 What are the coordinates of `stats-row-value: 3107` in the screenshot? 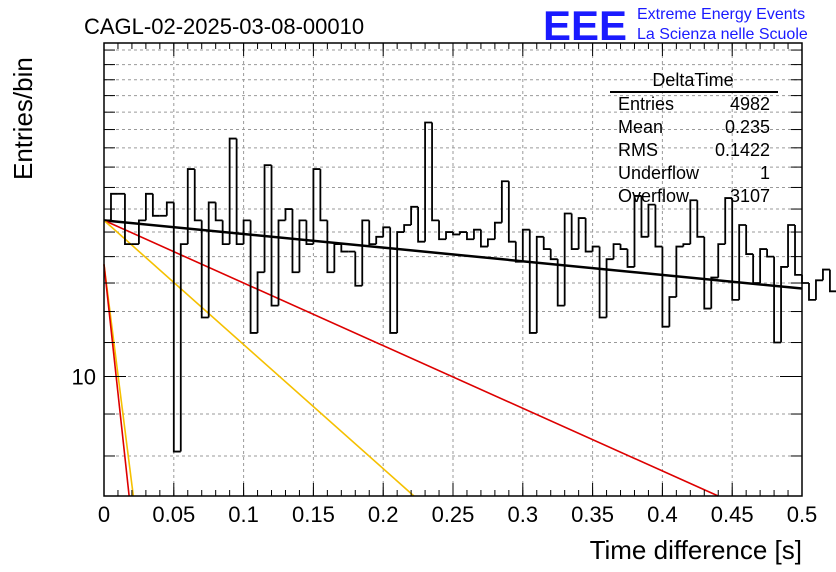 It's located at (750, 196).